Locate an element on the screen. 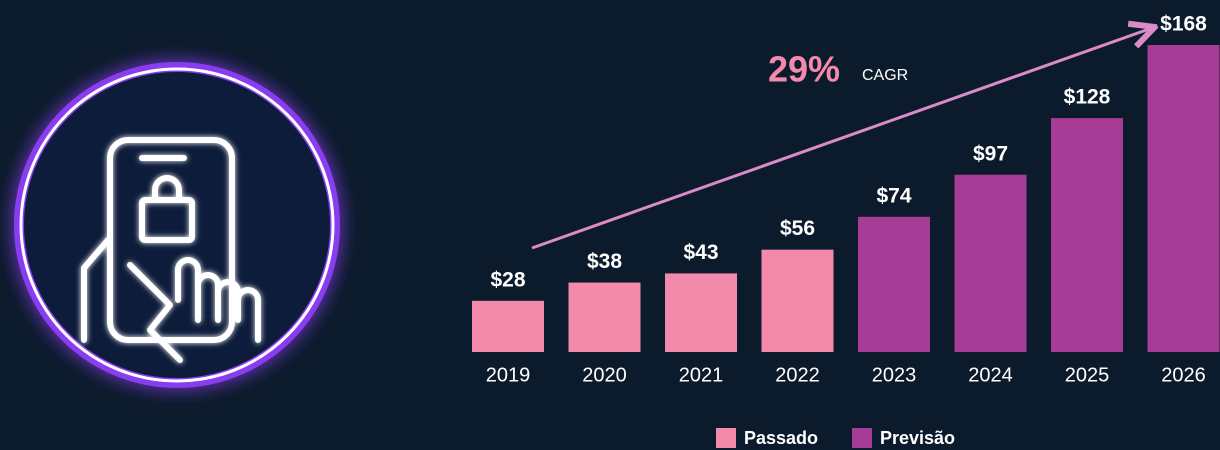 The image size is (1220, 450). value-label: $28 is located at coordinates (507, 279).